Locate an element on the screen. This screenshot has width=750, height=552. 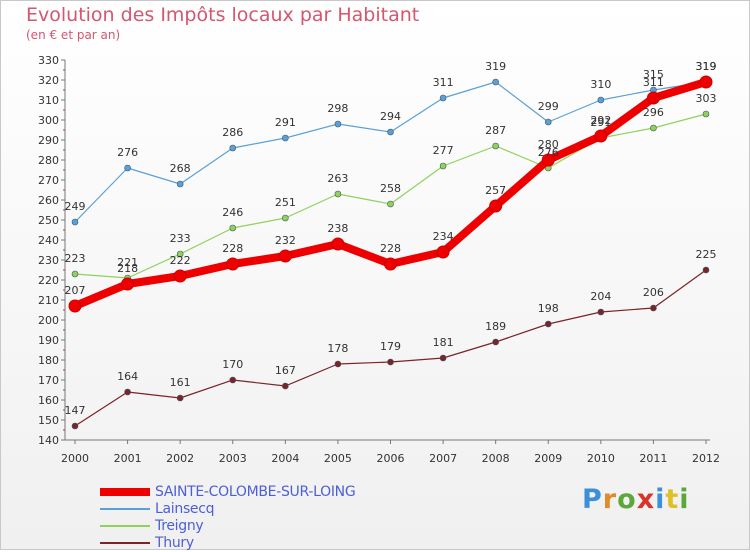
brand-letter: o is located at coordinates (627, 499).